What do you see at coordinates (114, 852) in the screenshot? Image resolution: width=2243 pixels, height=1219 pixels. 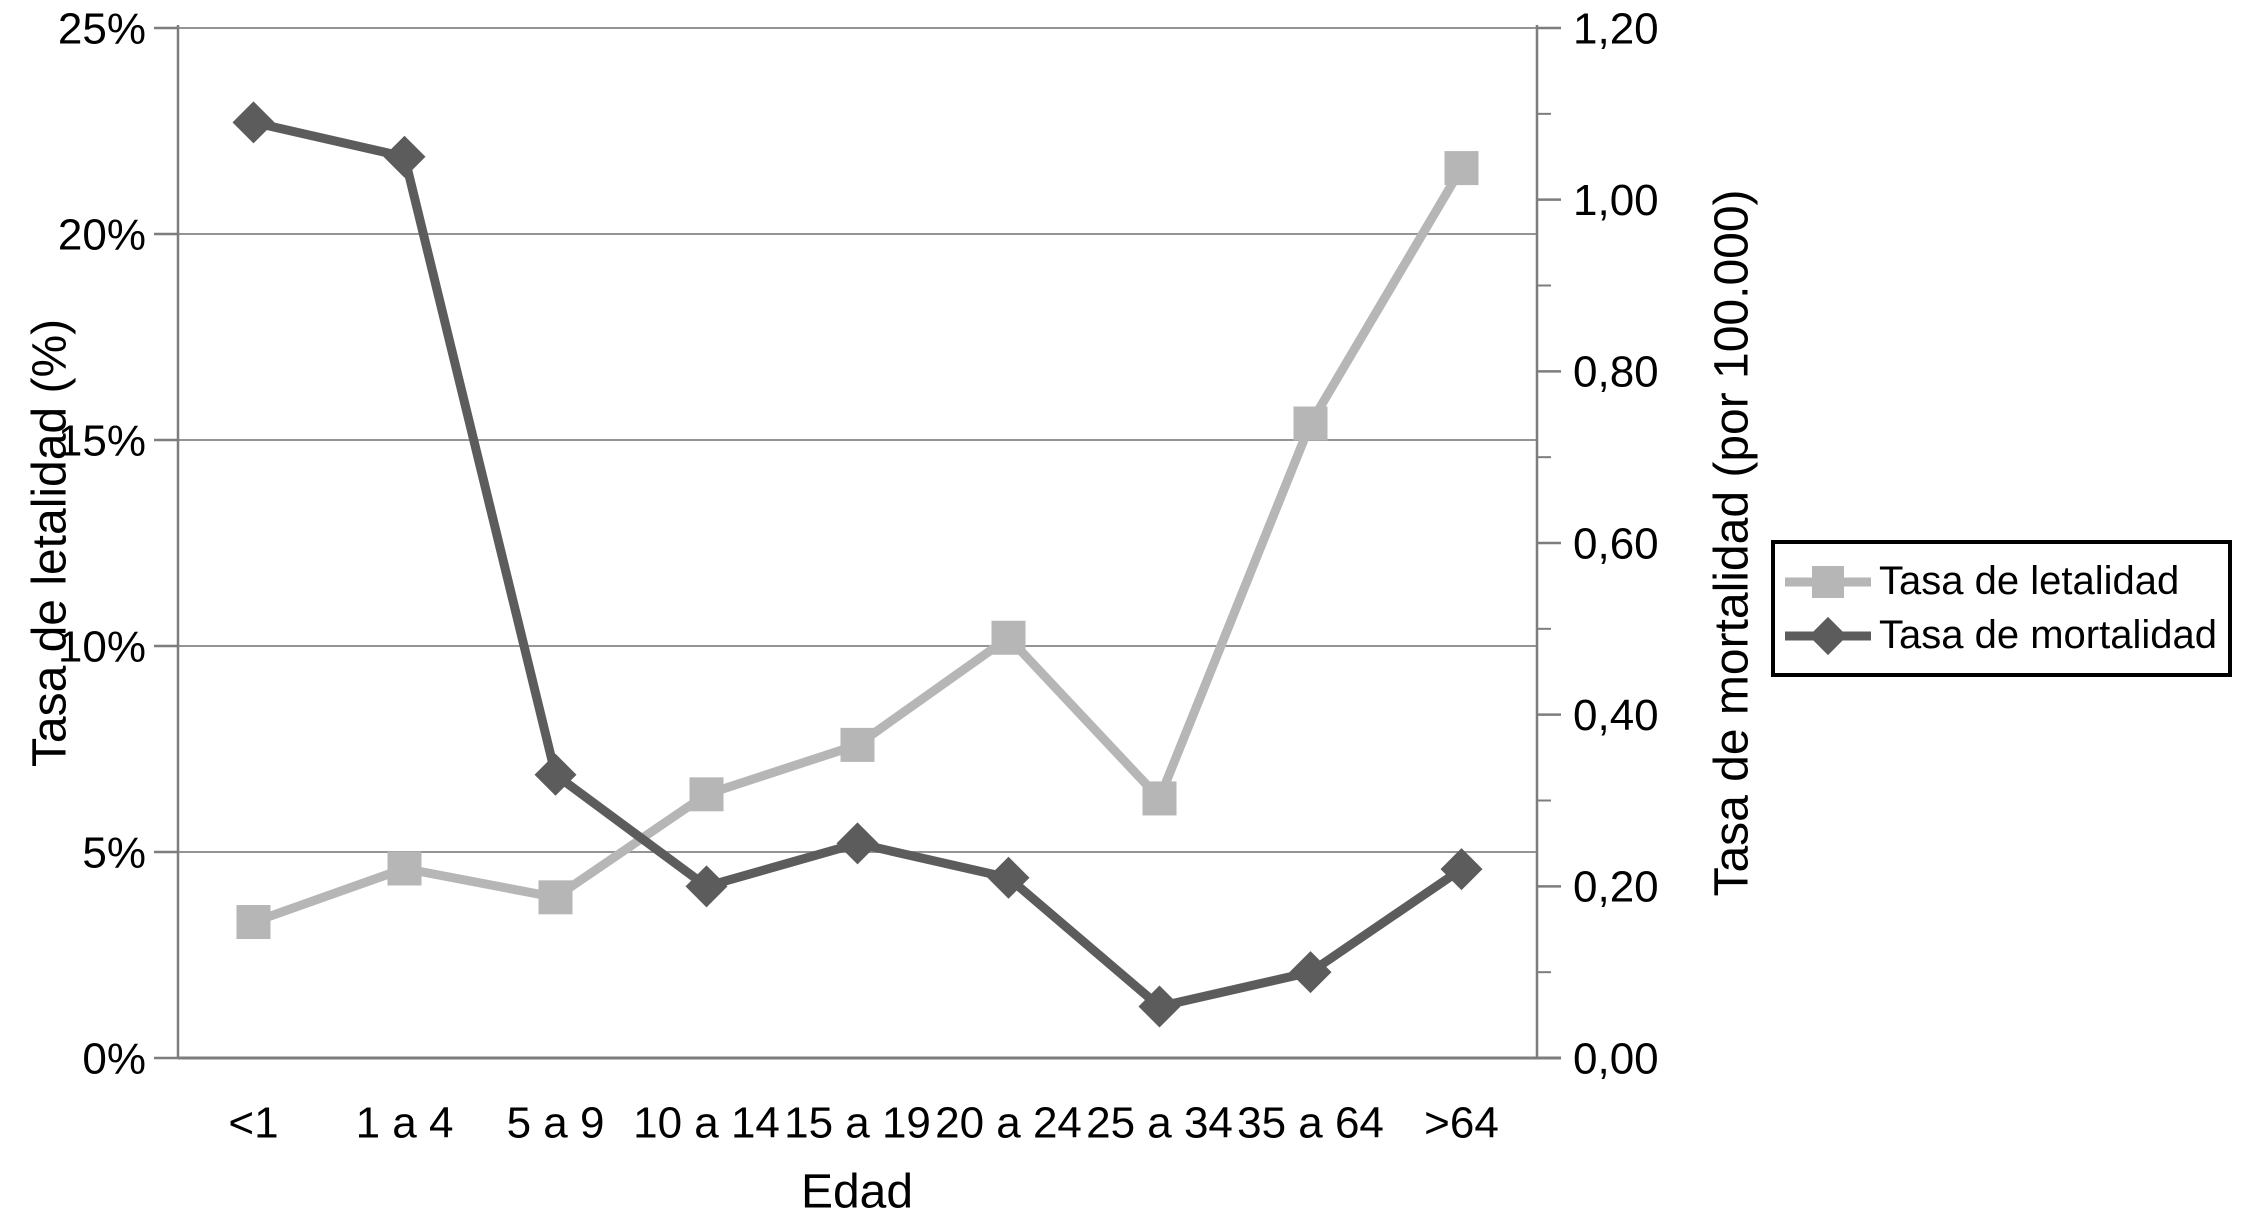 I see `left-tick-label: 5%` at bounding box center [114, 852].